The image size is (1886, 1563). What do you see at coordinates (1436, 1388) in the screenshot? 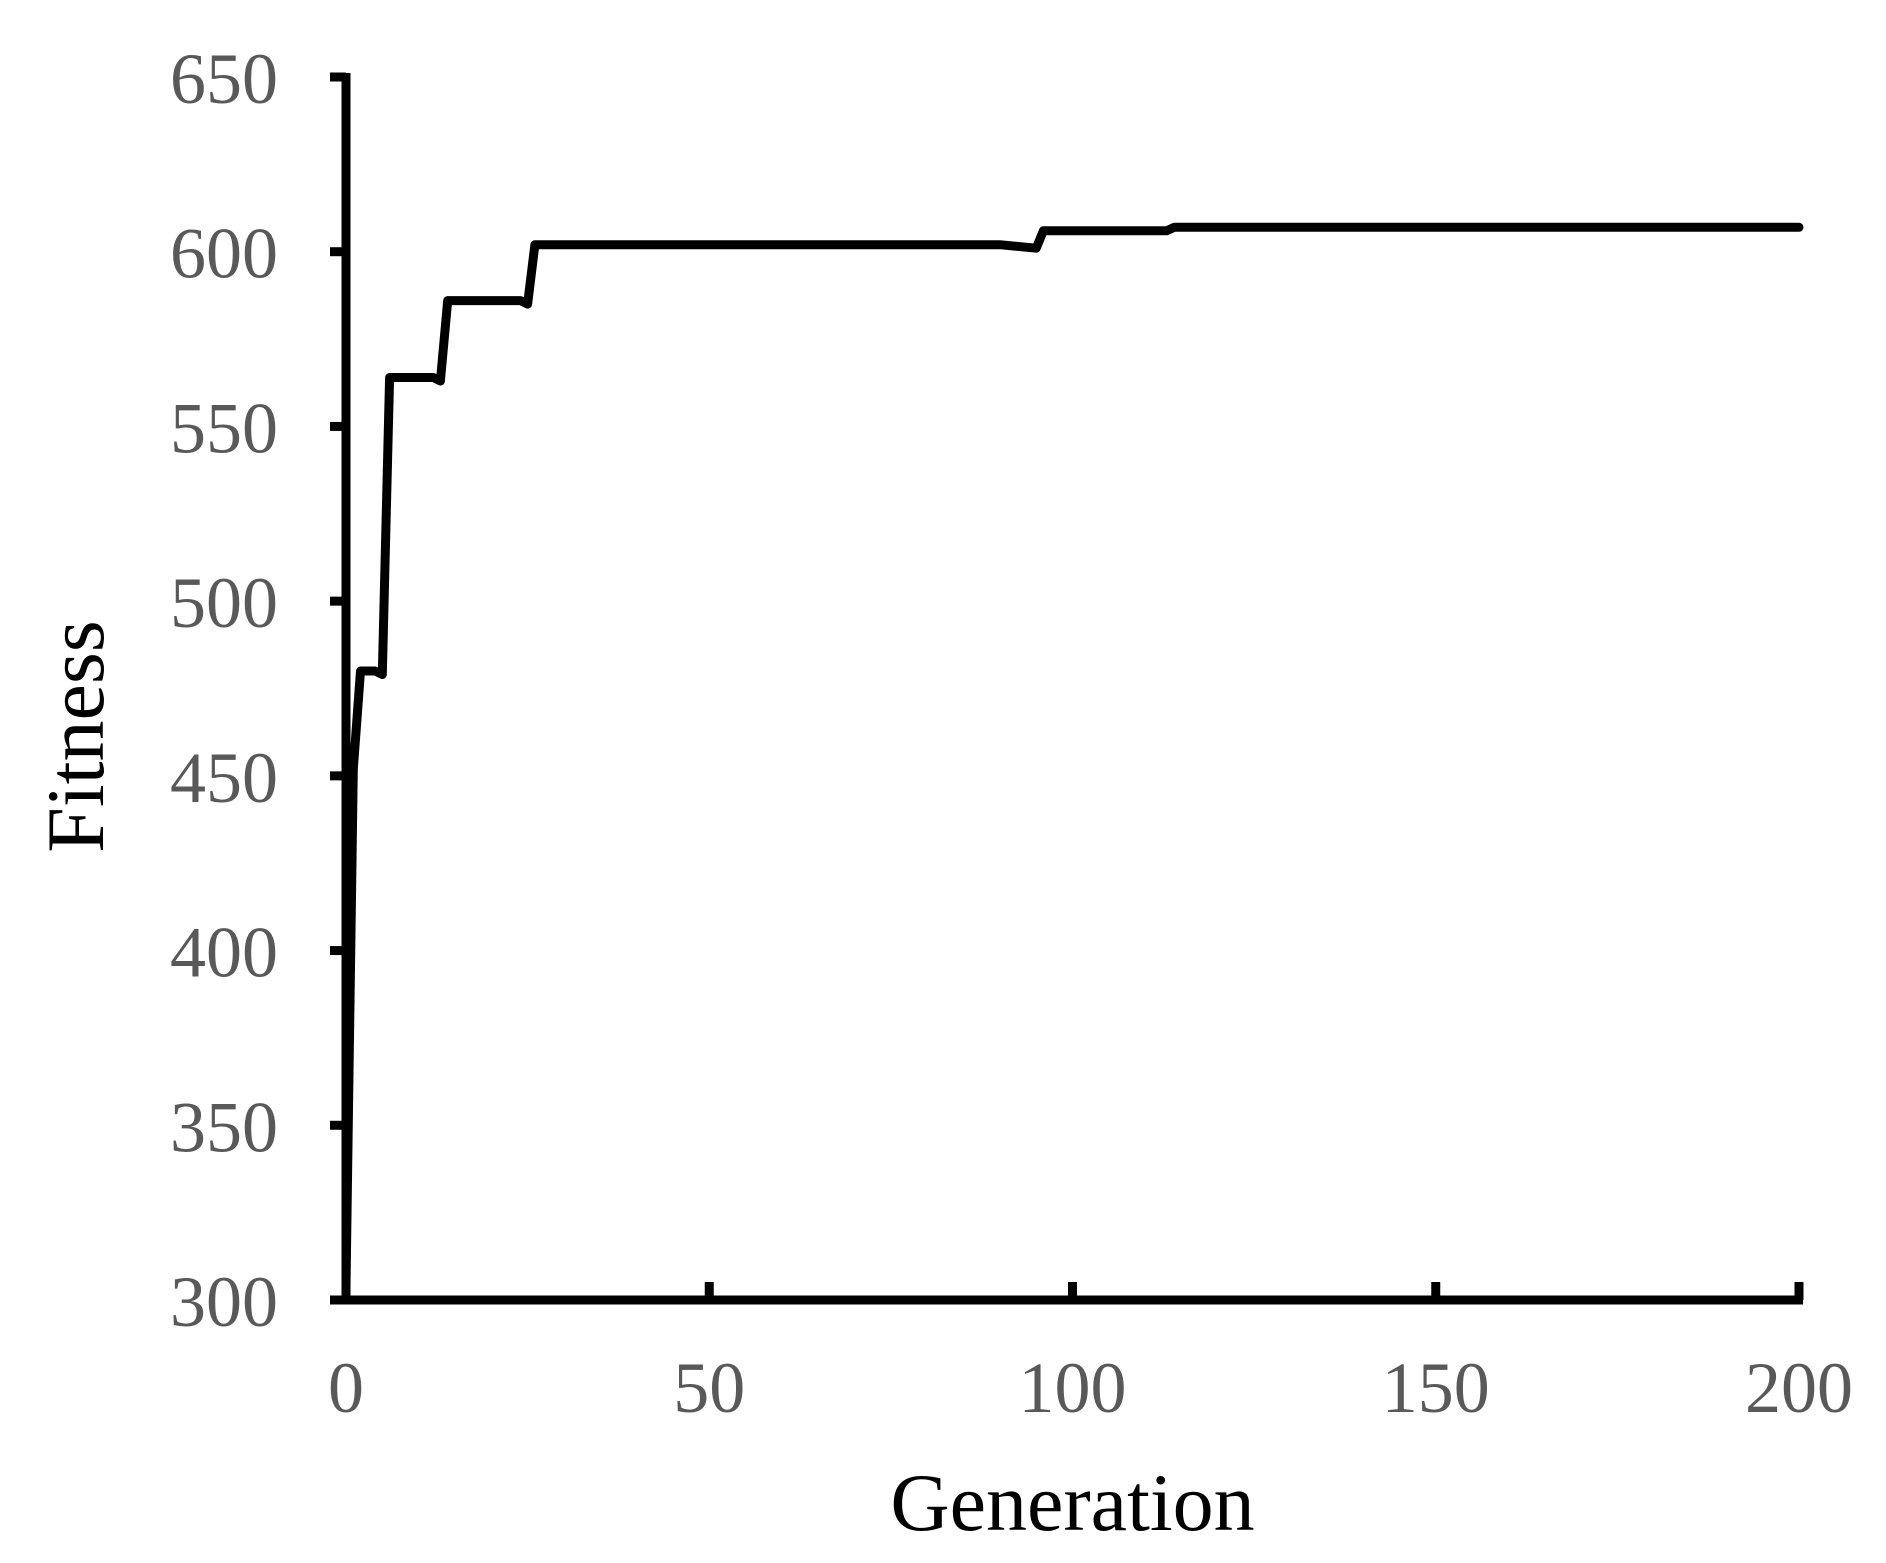
I see `x-tick-label: 150` at bounding box center [1436, 1388].